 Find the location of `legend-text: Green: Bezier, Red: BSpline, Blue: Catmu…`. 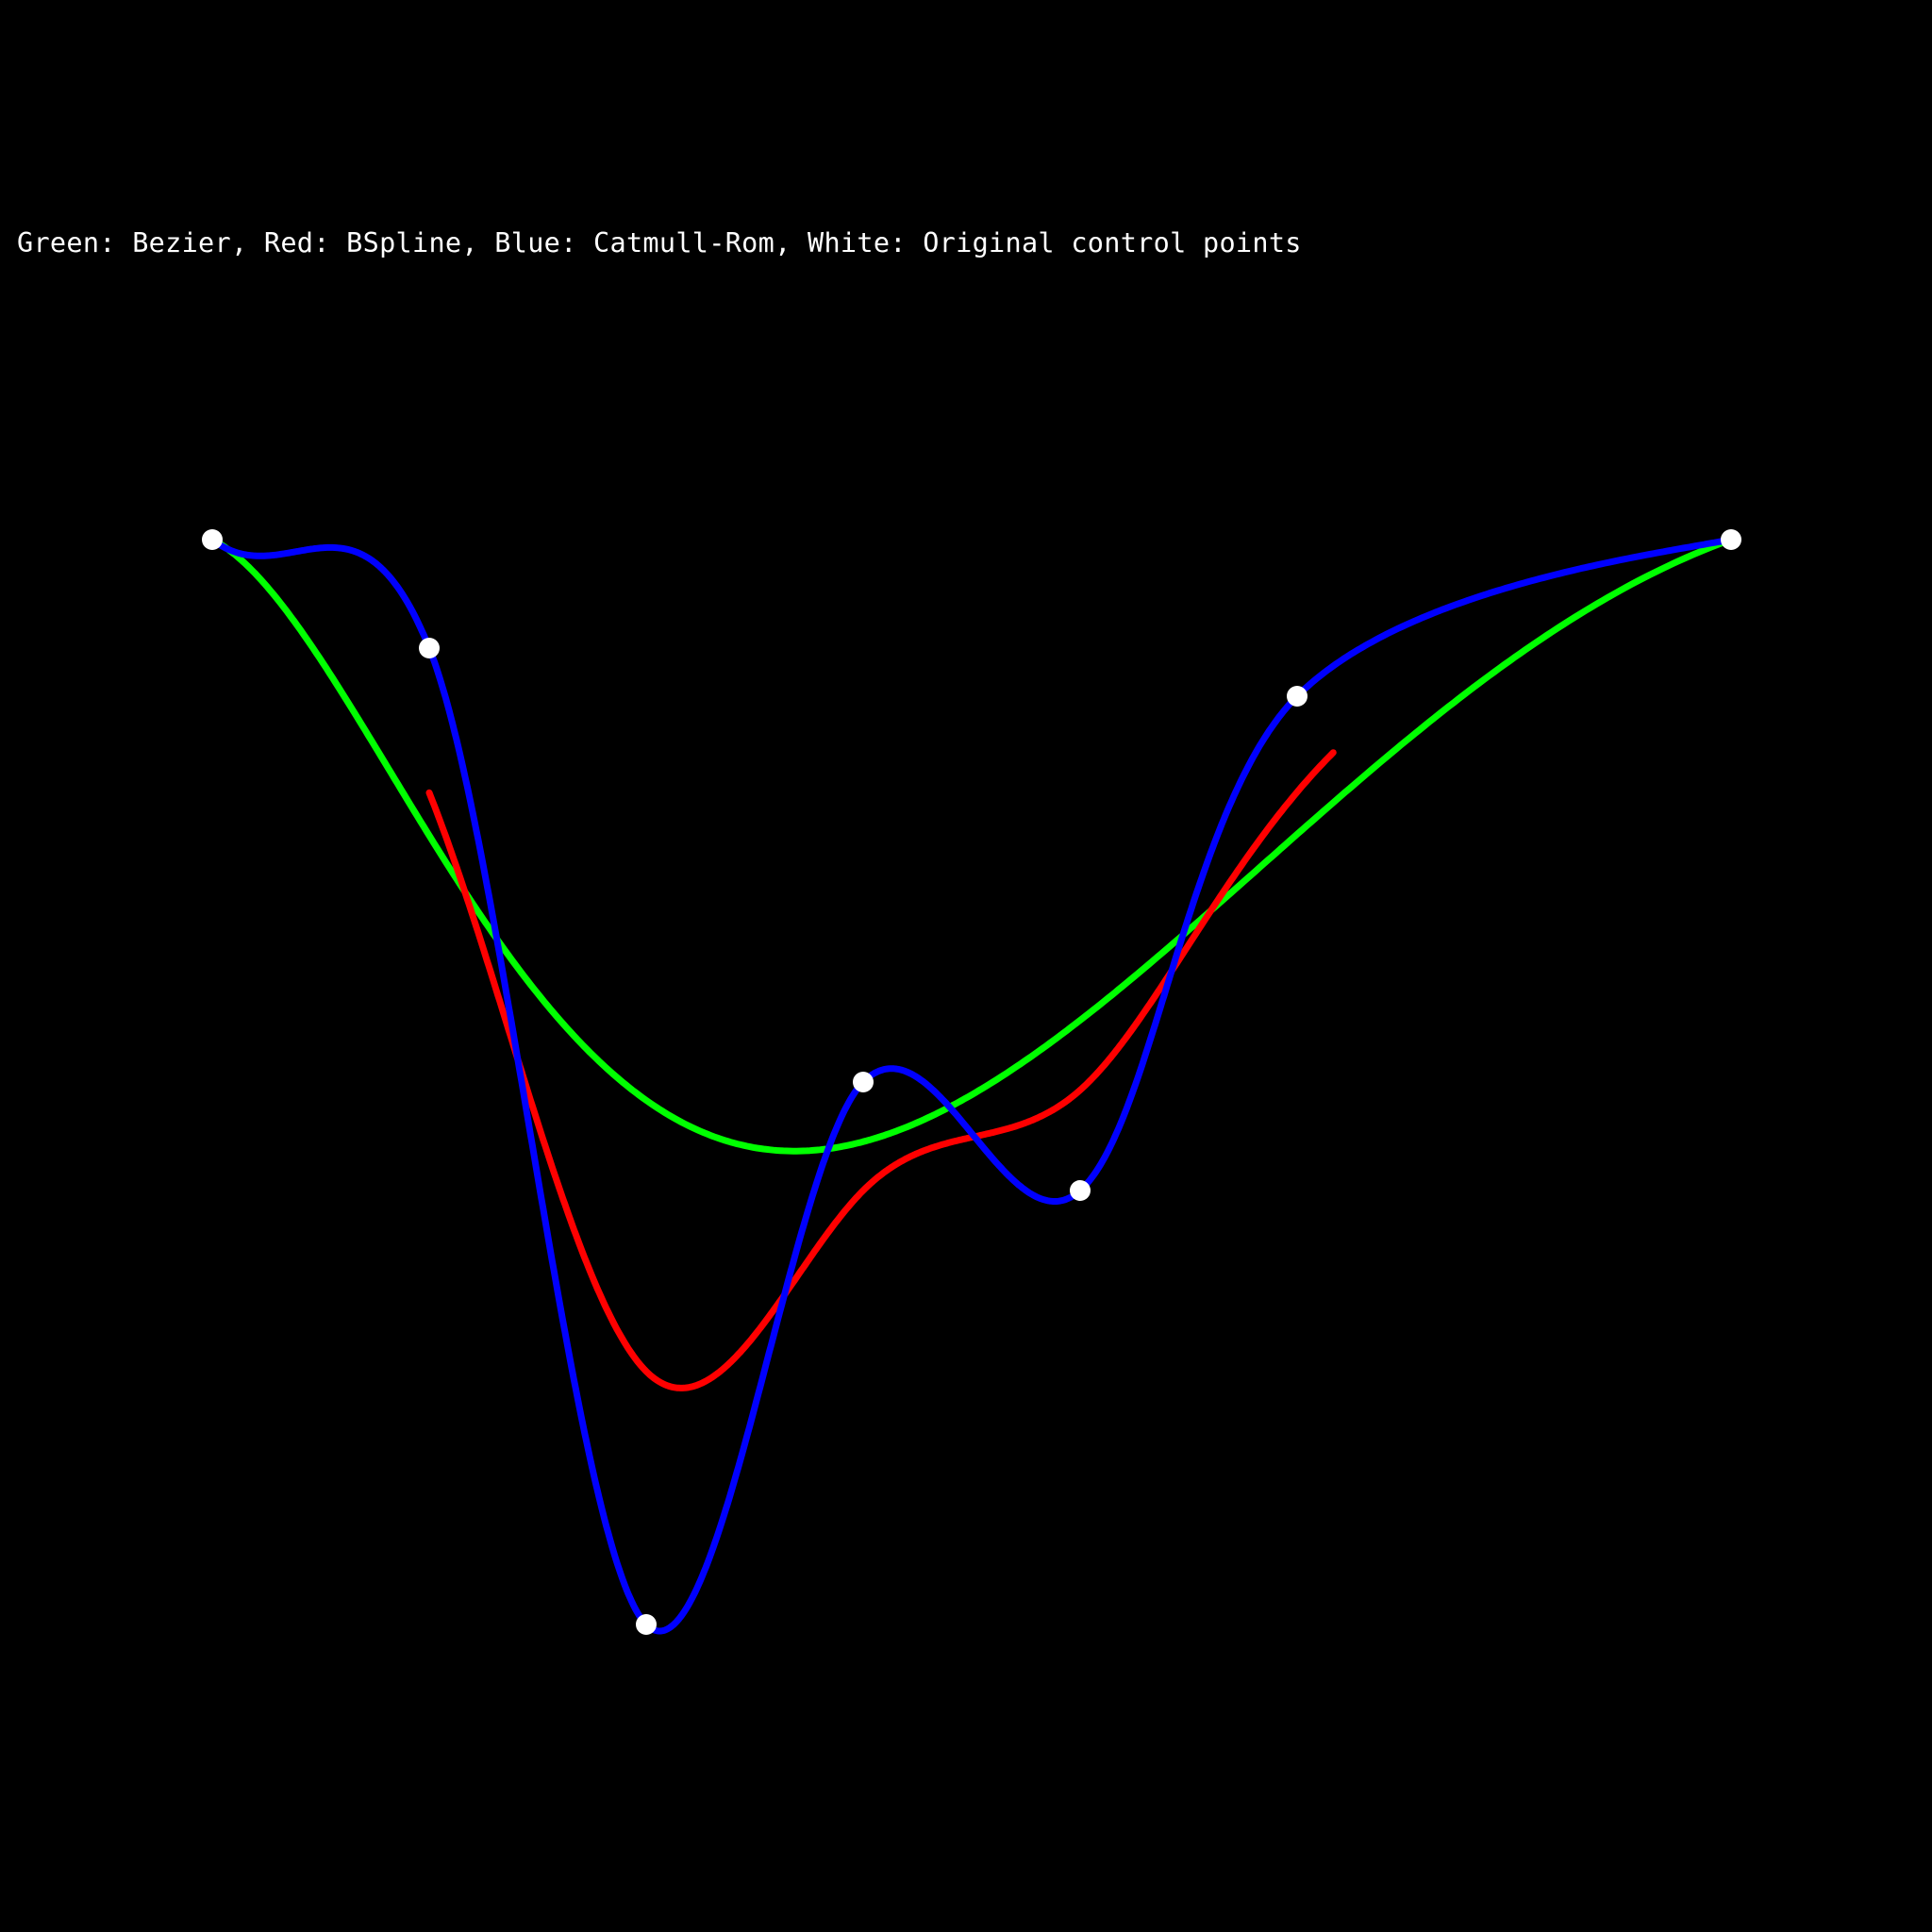

legend-text: Green: Bezier, Red: BSpline, Blue: Catmu… is located at coordinates (659, 243).